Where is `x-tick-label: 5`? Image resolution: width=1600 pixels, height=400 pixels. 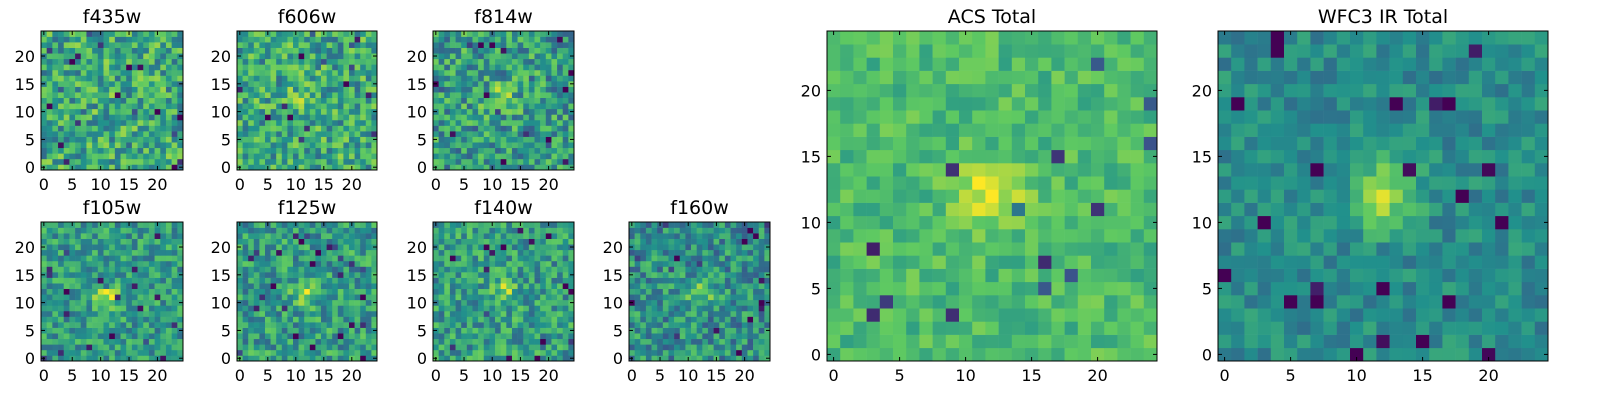
x-tick-label: 5 is located at coordinates (268, 375).